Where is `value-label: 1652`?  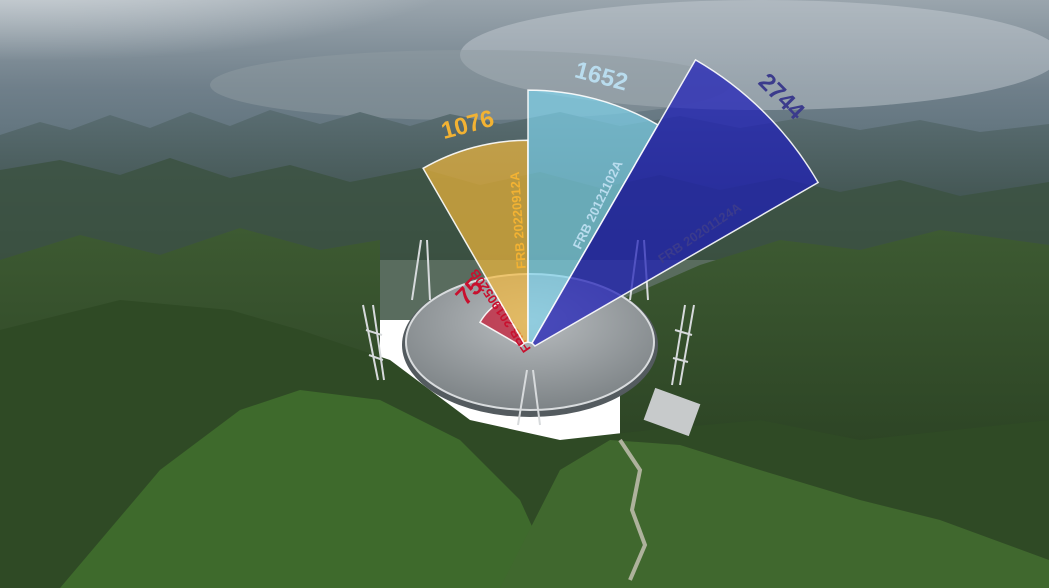 value-label: 1652 is located at coordinates (601, 77).